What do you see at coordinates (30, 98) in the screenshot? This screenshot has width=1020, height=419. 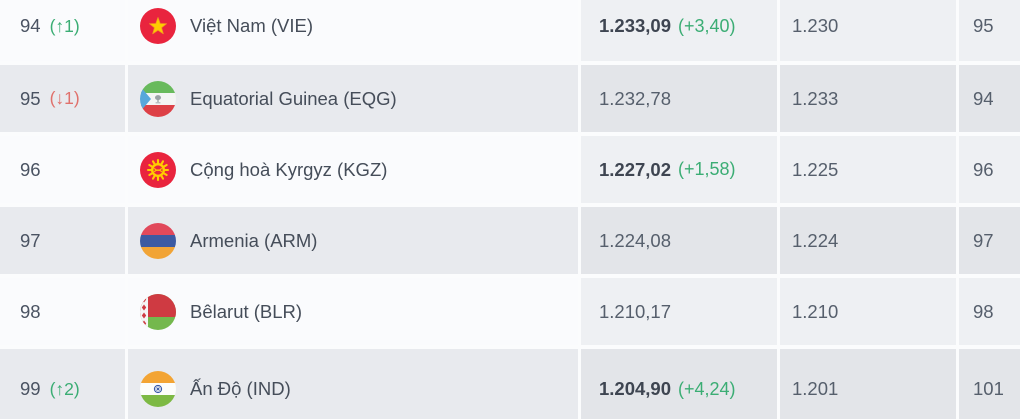 I see `rank-number: 95` at bounding box center [30, 98].